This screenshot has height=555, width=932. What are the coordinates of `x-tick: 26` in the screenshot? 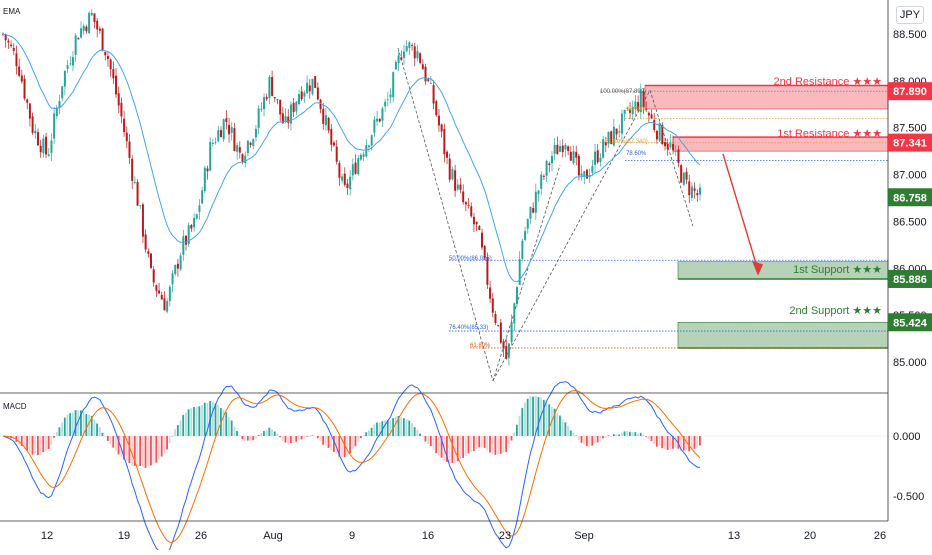 It's located at (201, 536).